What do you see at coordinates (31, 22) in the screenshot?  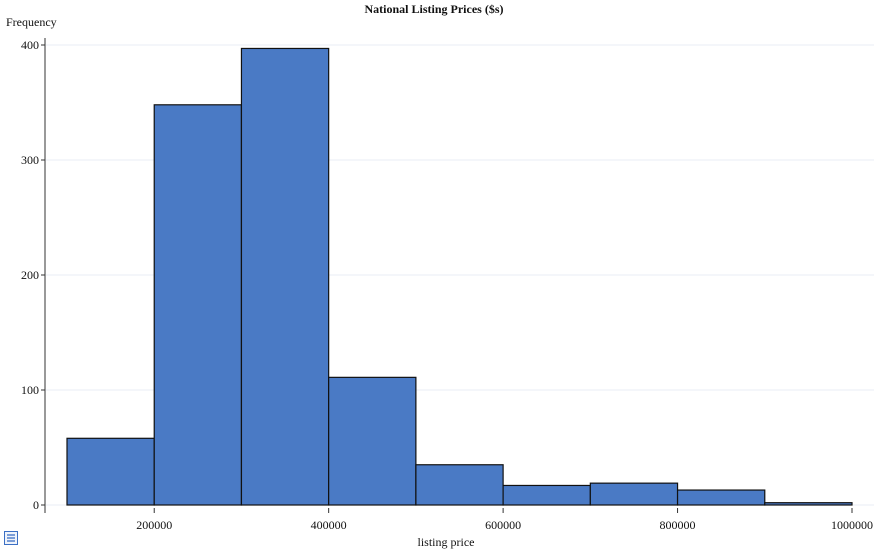 I see `y-axis-title: Frequency` at bounding box center [31, 22].